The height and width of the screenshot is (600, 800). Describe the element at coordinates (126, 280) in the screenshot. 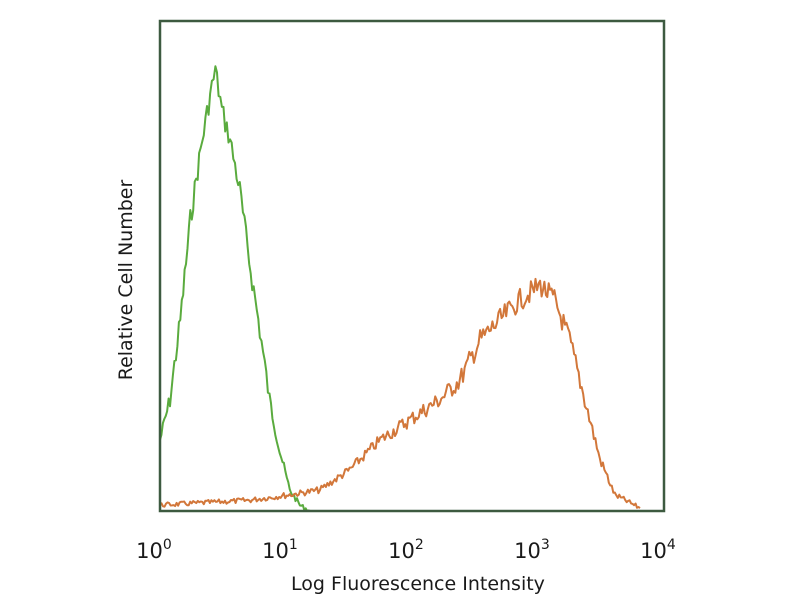

I see `y-axis-label: Relative Cell Number` at that location.